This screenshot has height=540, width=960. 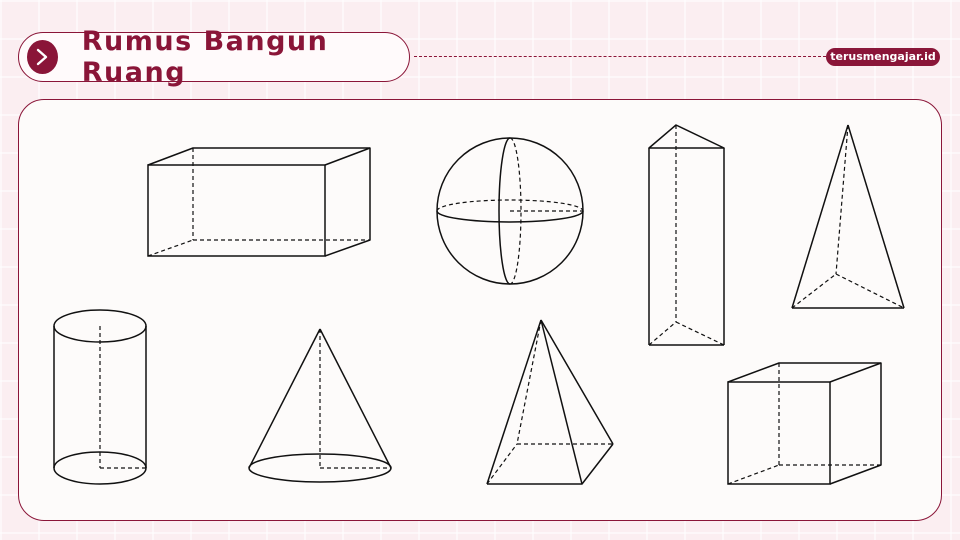 I want to click on square-pyramid-shape, so click(x=550, y=402).